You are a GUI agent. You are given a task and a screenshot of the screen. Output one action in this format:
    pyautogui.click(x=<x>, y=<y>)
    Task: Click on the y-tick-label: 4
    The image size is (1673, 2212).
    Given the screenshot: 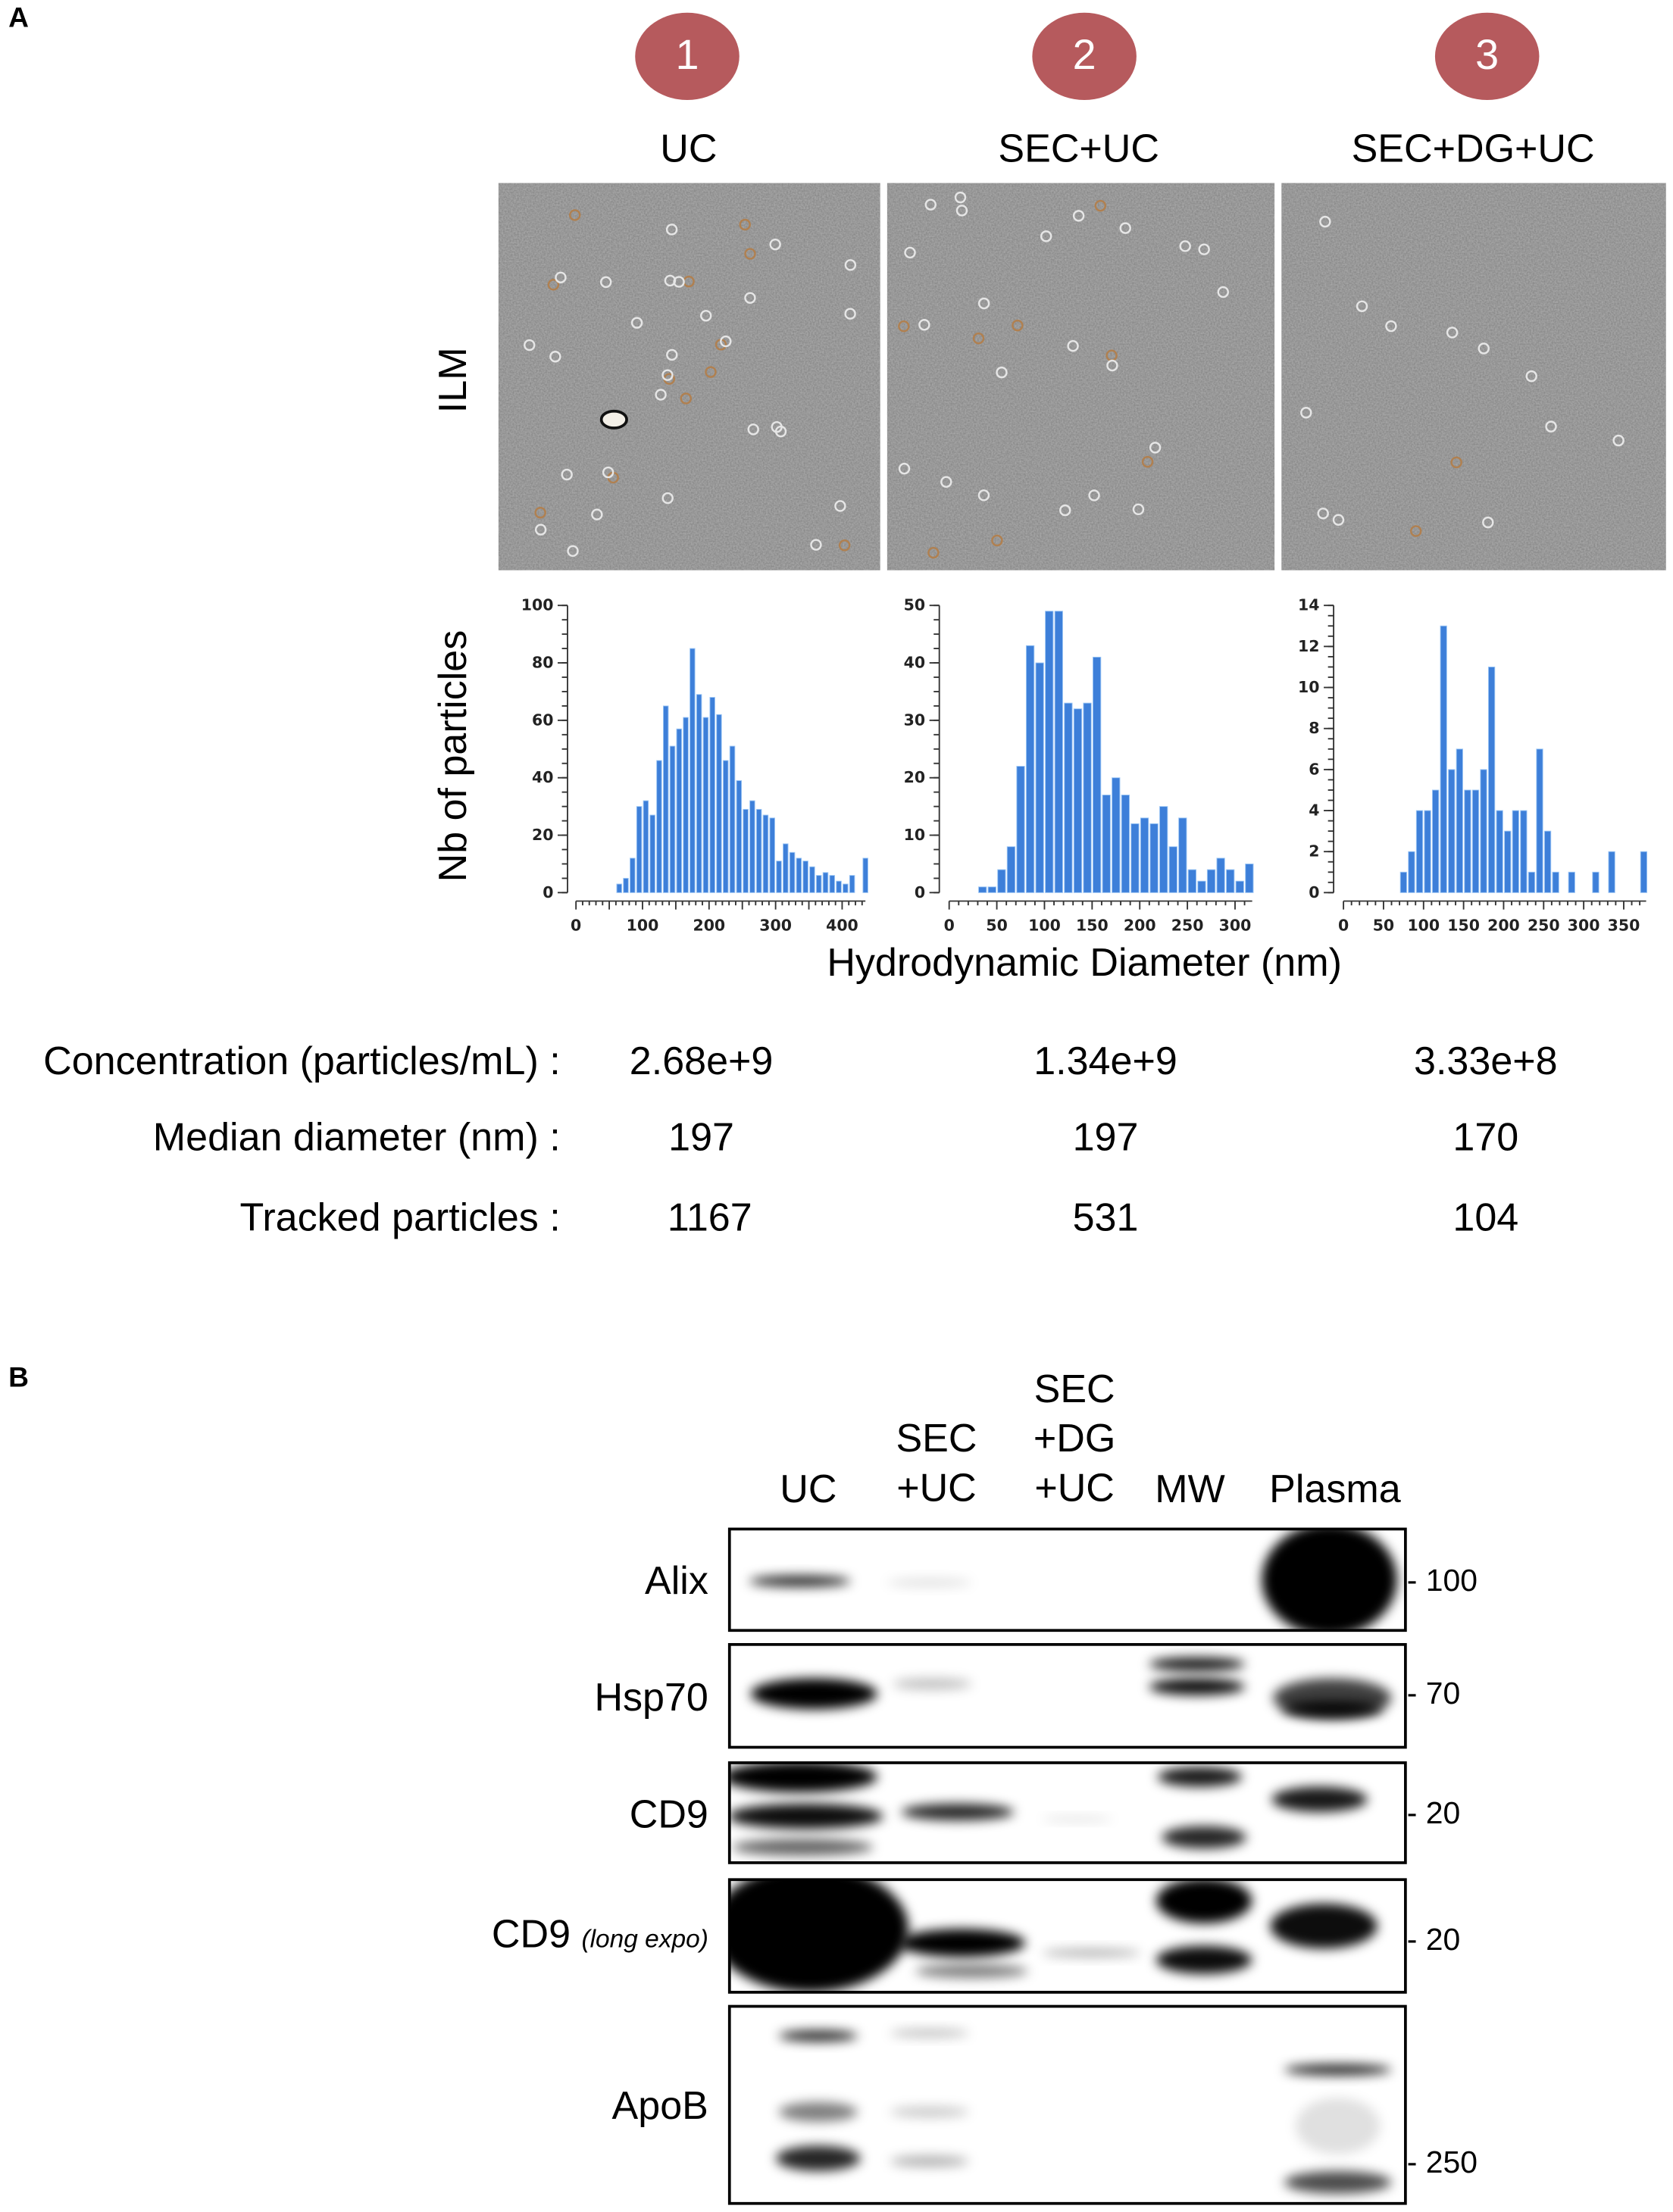 What is the action you would take?
    pyautogui.click(x=1314, y=810)
    